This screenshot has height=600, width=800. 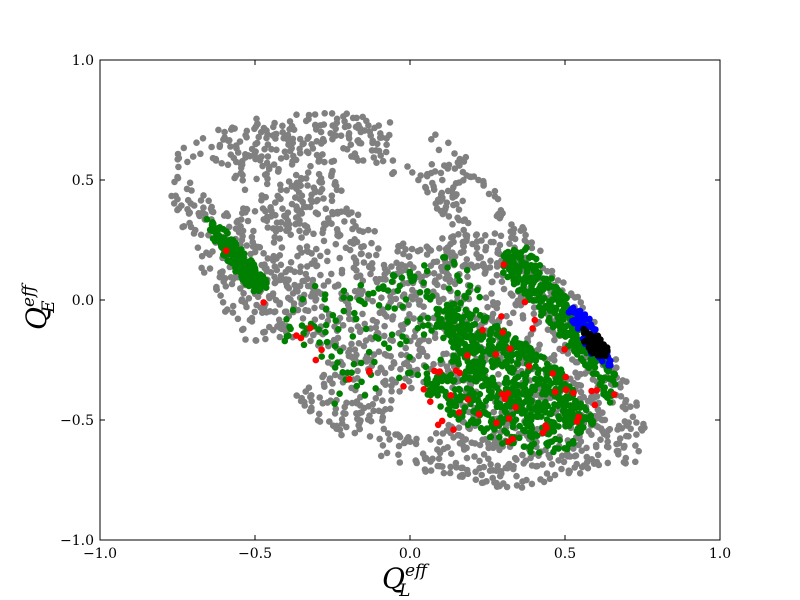 I want to click on x-tick-label: −0.5, so click(x=255, y=554).